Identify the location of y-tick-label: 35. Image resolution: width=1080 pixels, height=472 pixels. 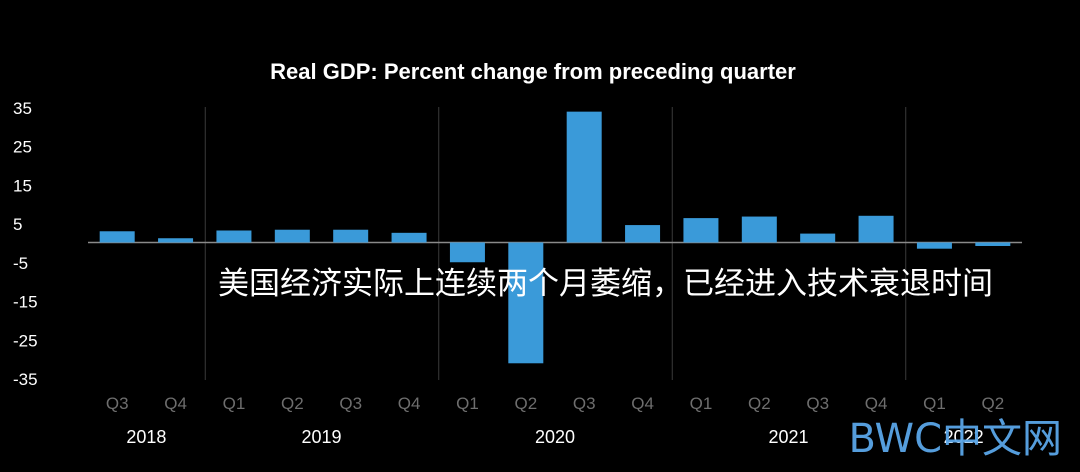
(22, 108).